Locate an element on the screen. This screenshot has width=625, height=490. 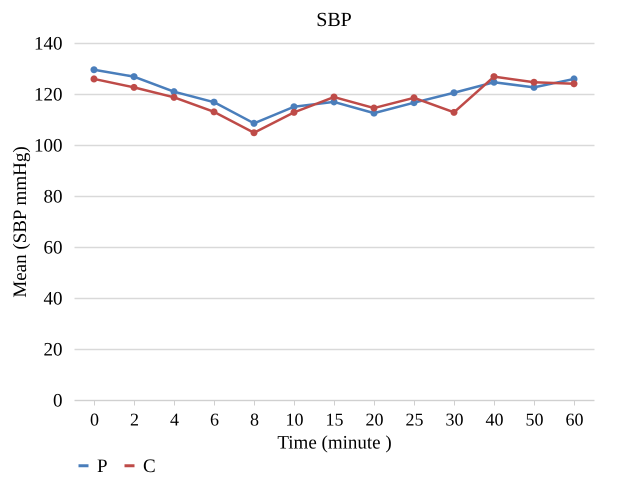
x-tick-label: 4 is located at coordinates (174, 420).